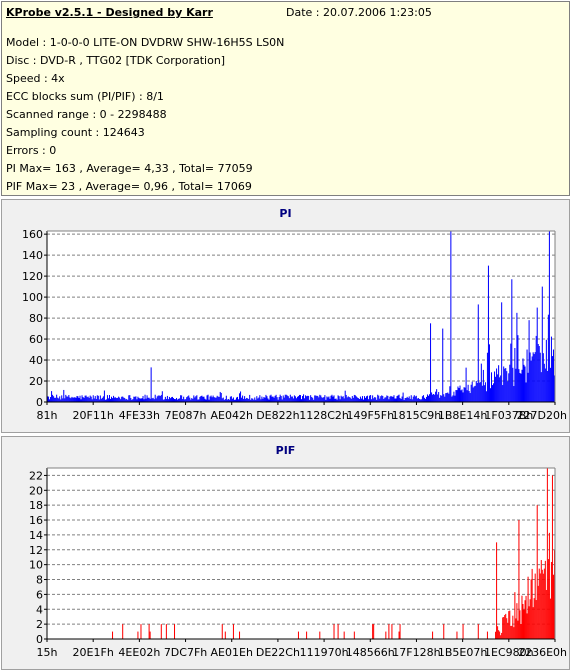 The width and height of the screenshot is (572, 672). Describe the element at coordinates (232, 415) in the screenshot. I see `pi-x-tick-label: AE042h` at that location.